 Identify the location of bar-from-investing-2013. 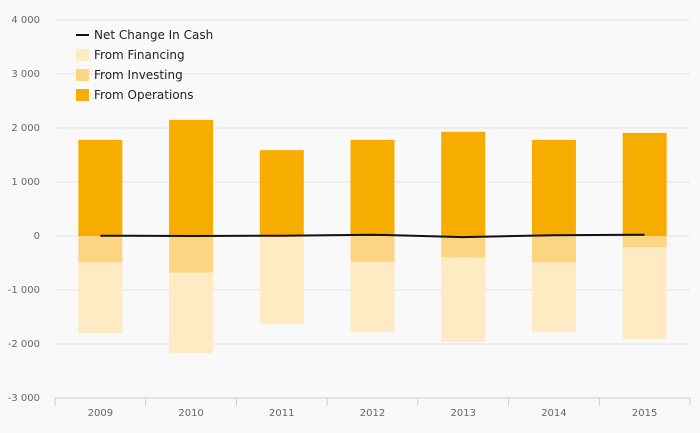
(463, 247).